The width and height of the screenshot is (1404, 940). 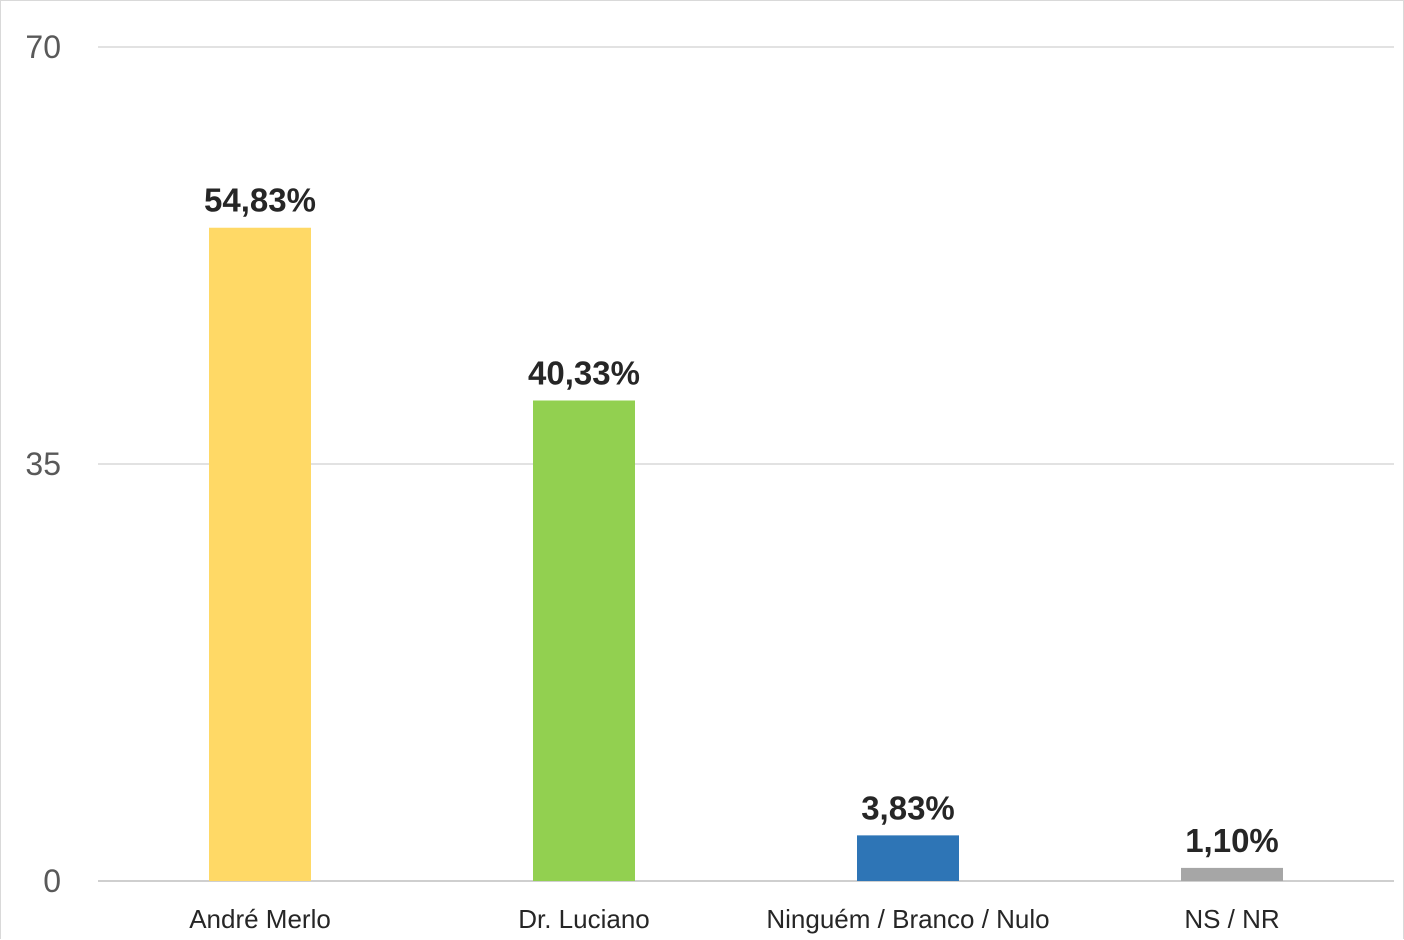 I want to click on category-label: Dr. Luciano, so click(x=584, y=919).